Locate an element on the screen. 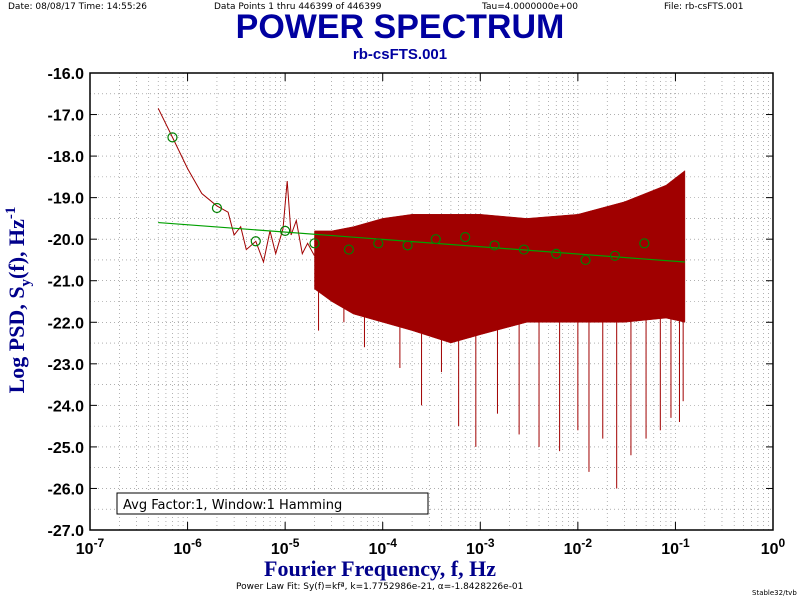 The width and height of the screenshot is (800, 600). psd-trace is located at coordinates (236, 186).